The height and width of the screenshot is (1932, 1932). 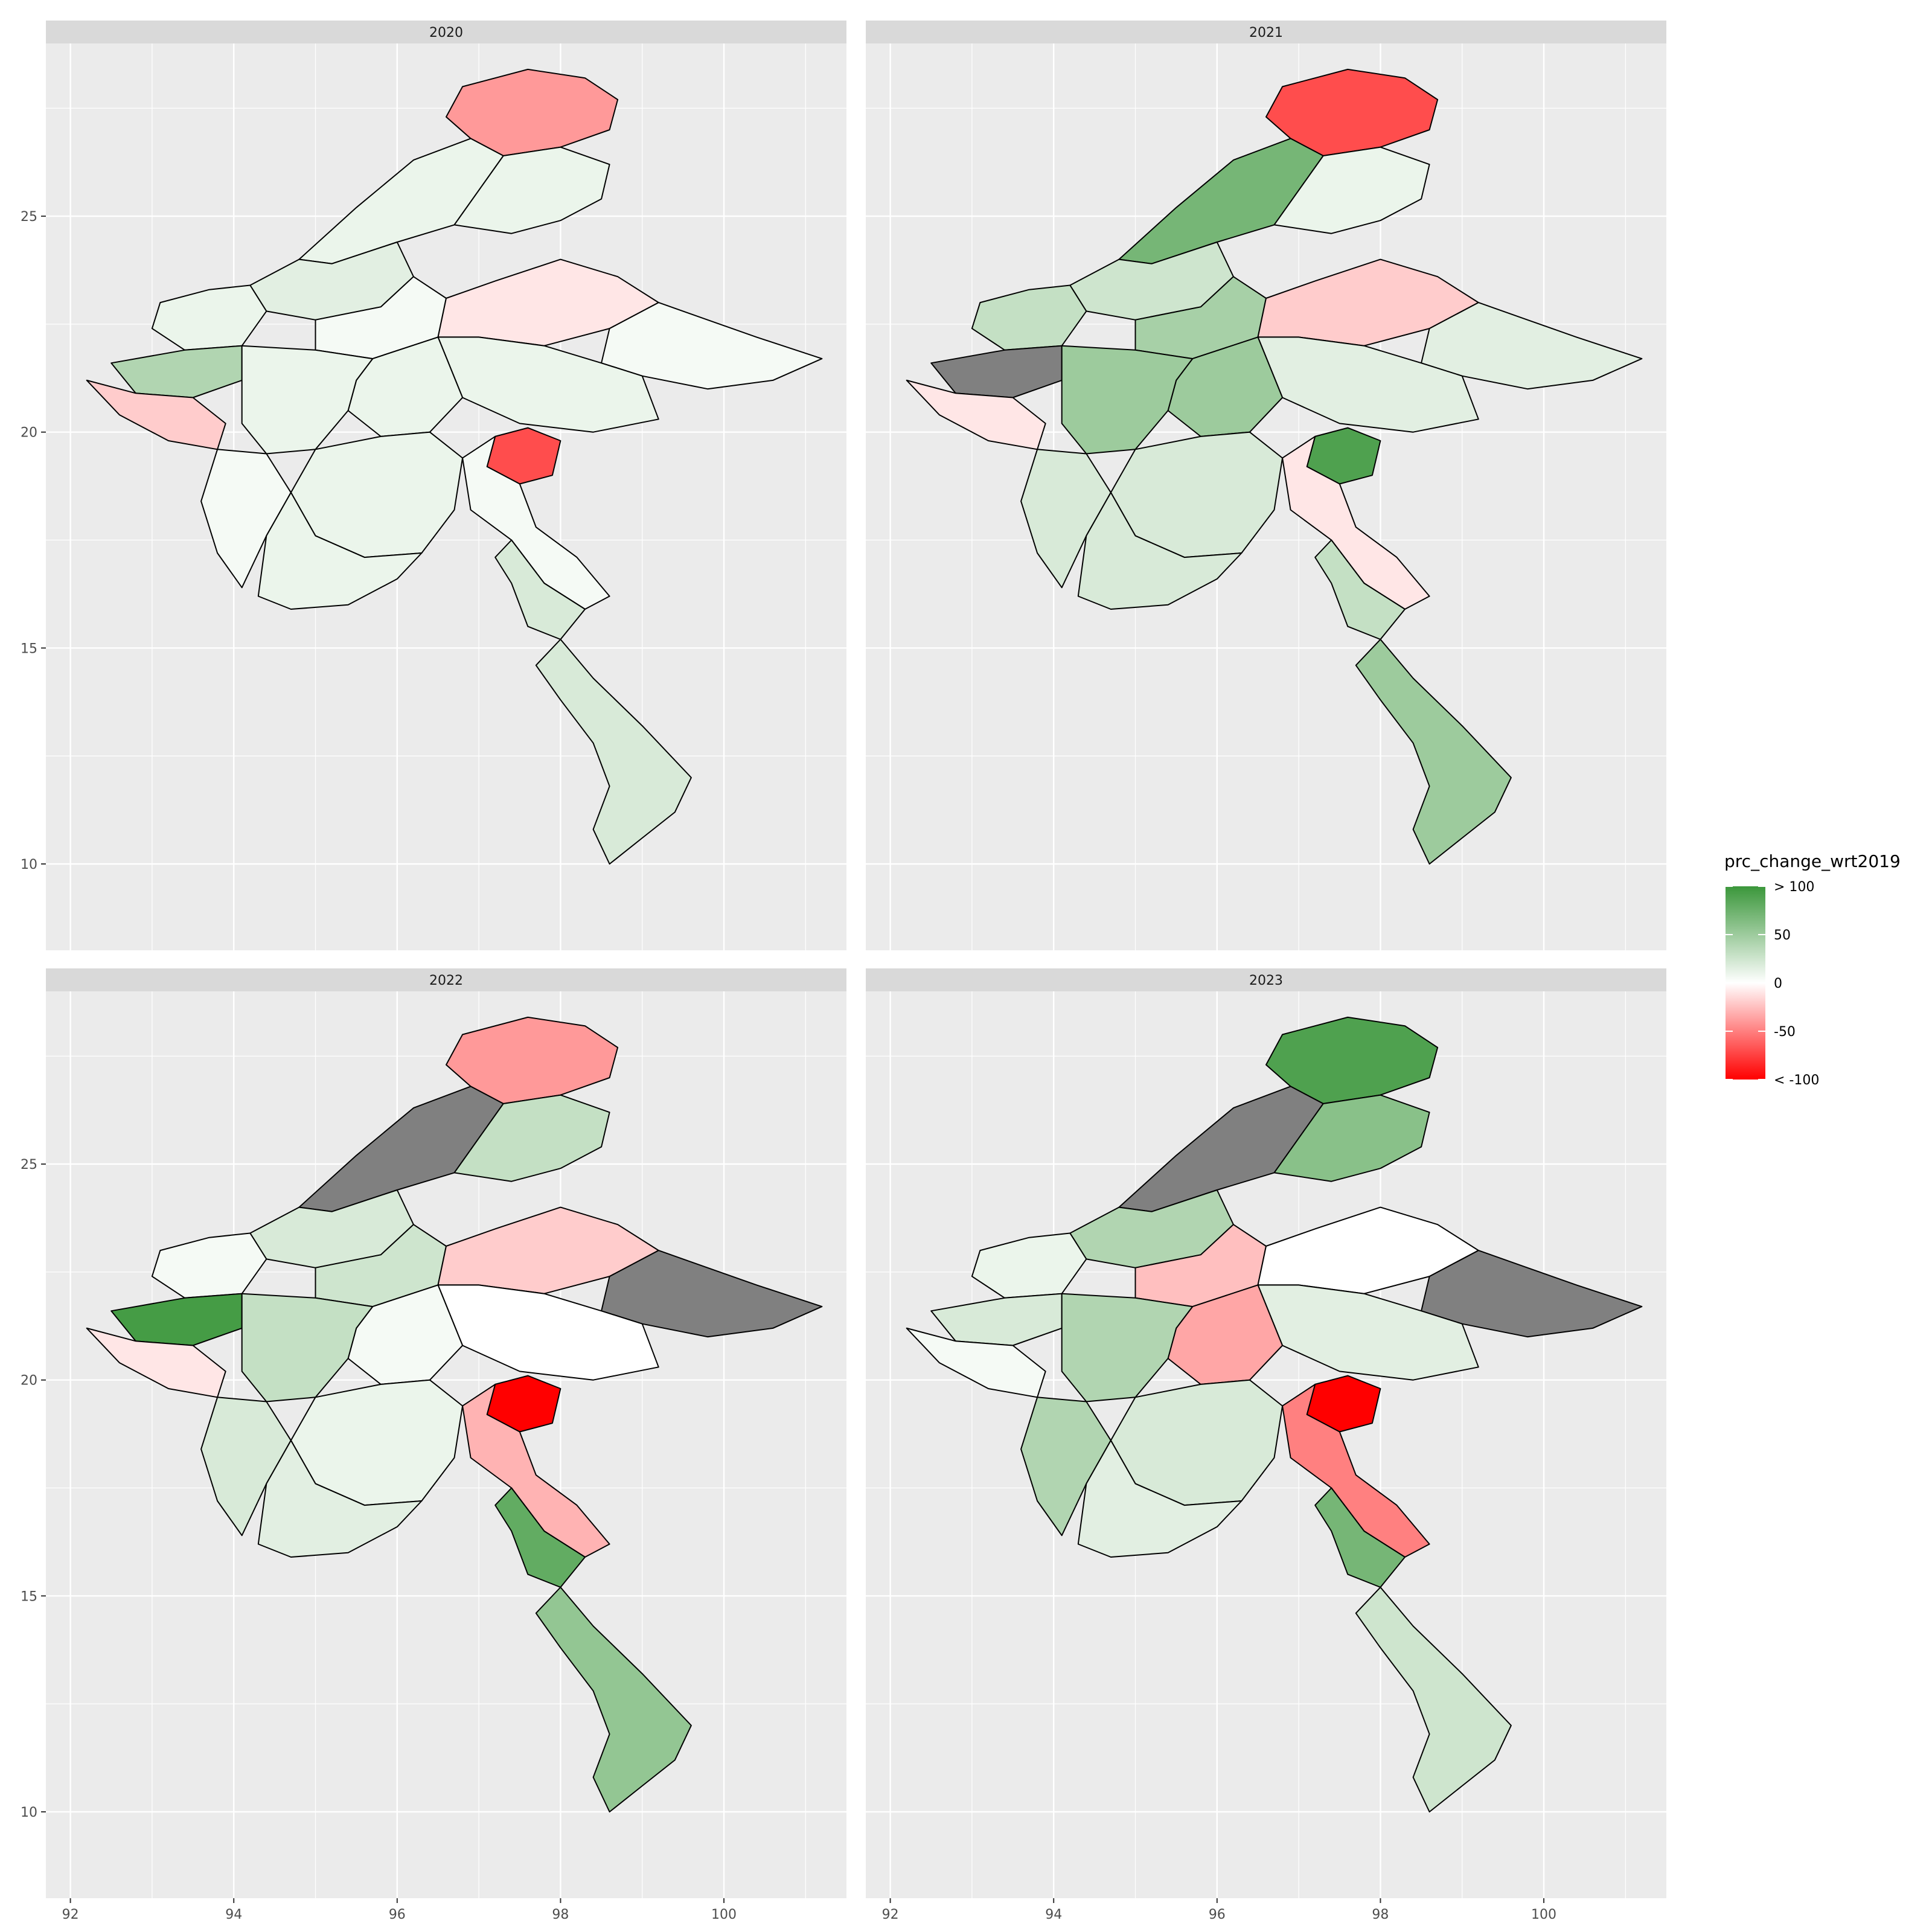 I want to click on legend-label: -50, so click(x=1785, y=1032).